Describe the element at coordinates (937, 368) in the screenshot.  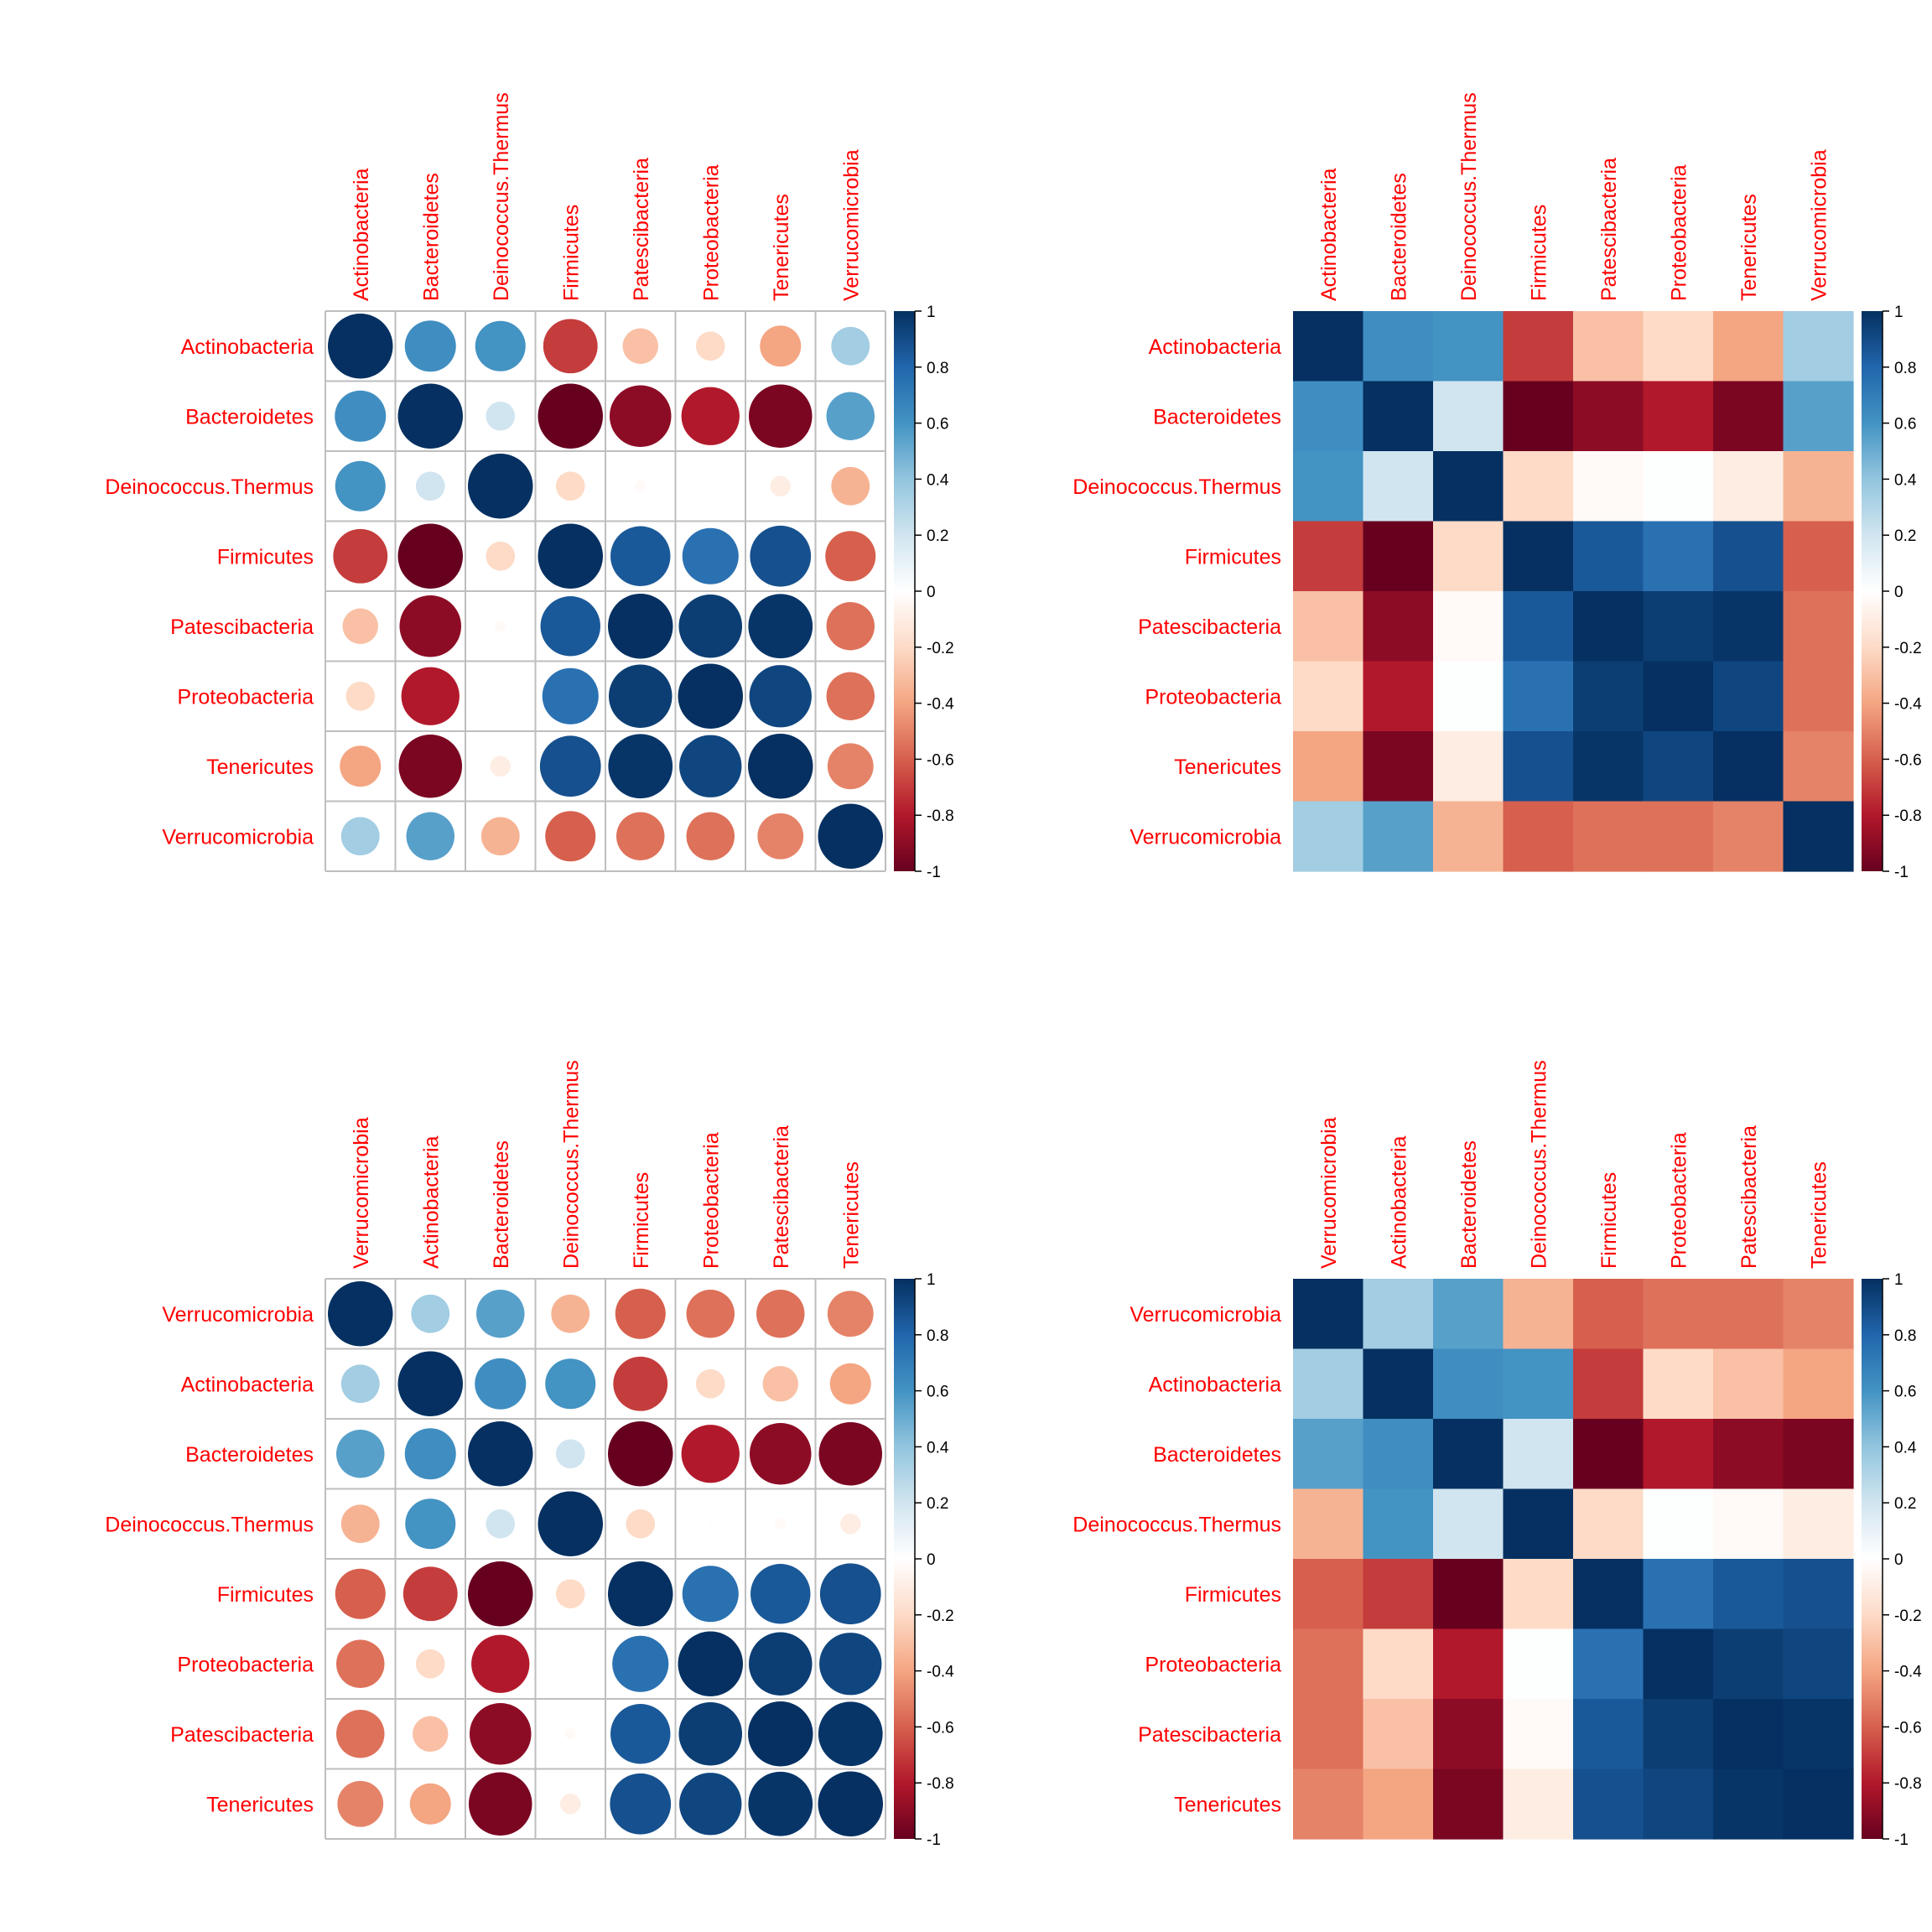
I see `colorbar-tick-label: 0.8` at that location.